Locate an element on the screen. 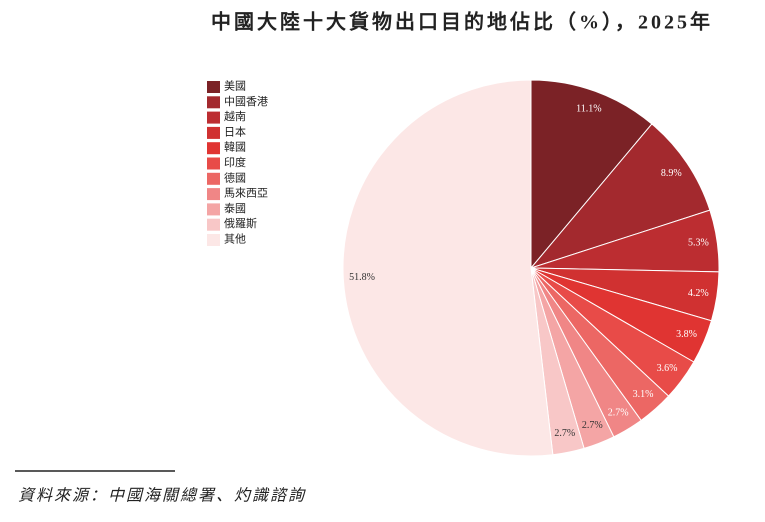 The width and height of the screenshot is (765, 522). chart-title: 中國大陸十大貨物出口目的地佔比（%），2025年 is located at coordinates (462, 22).